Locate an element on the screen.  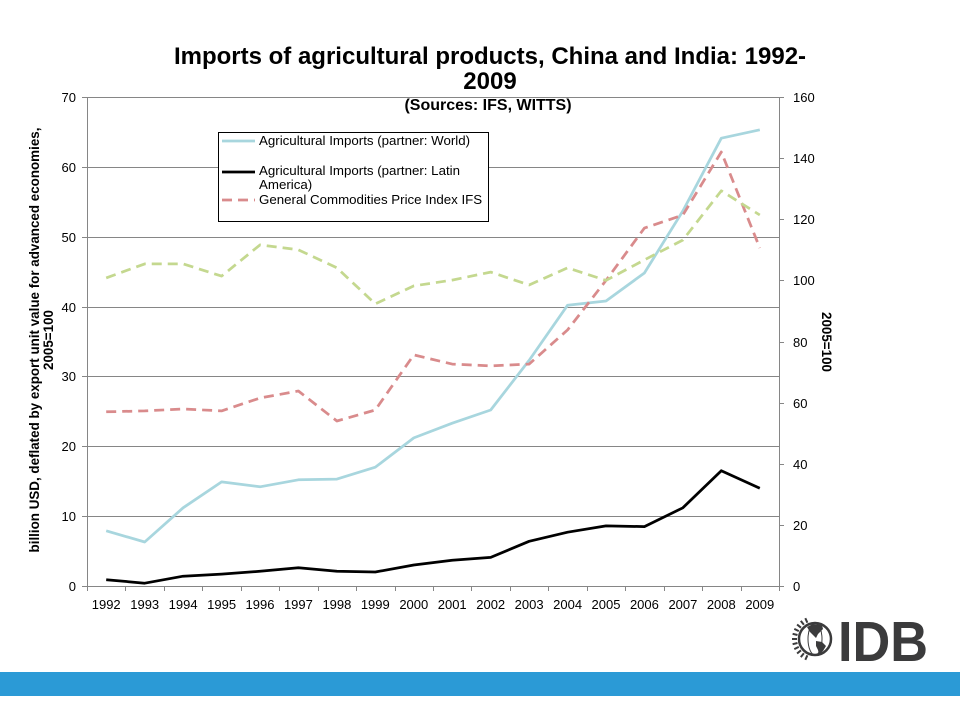
x-tick-label: 2000 is located at coordinates (413, 604).